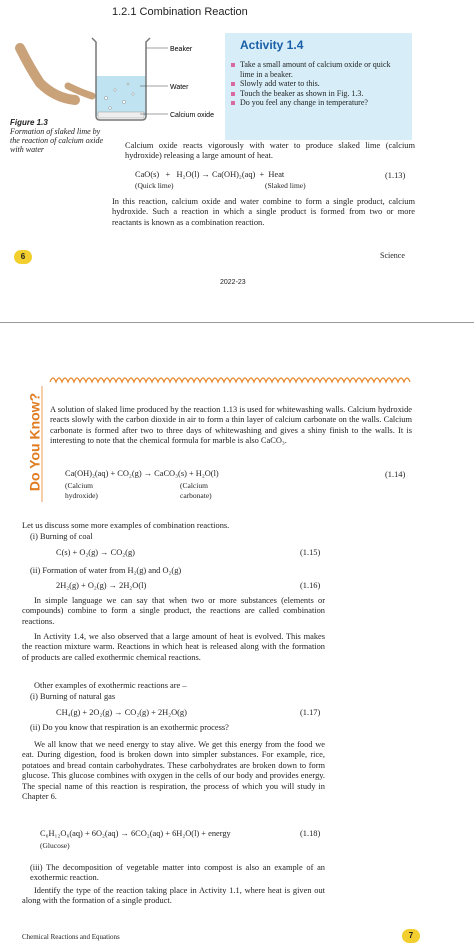 Image resolution: width=474 pixels, height=948 pixels. What do you see at coordinates (179, 87) in the screenshot?
I see `figure-label: Water` at bounding box center [179, 87].